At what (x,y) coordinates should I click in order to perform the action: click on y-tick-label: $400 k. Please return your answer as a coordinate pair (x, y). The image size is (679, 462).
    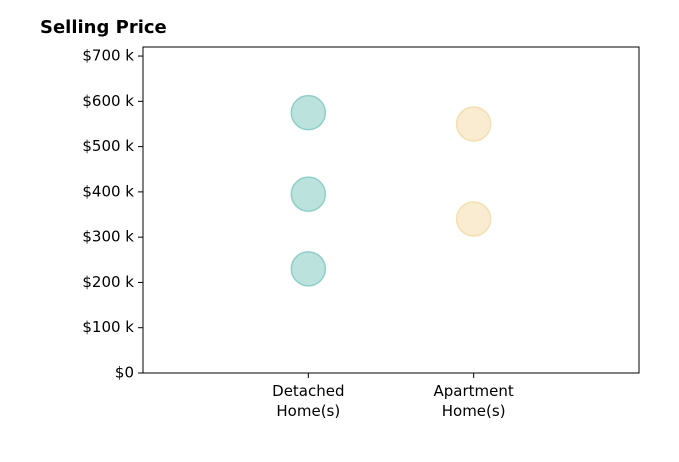
    Looking at the image, I should click on (108, 191).